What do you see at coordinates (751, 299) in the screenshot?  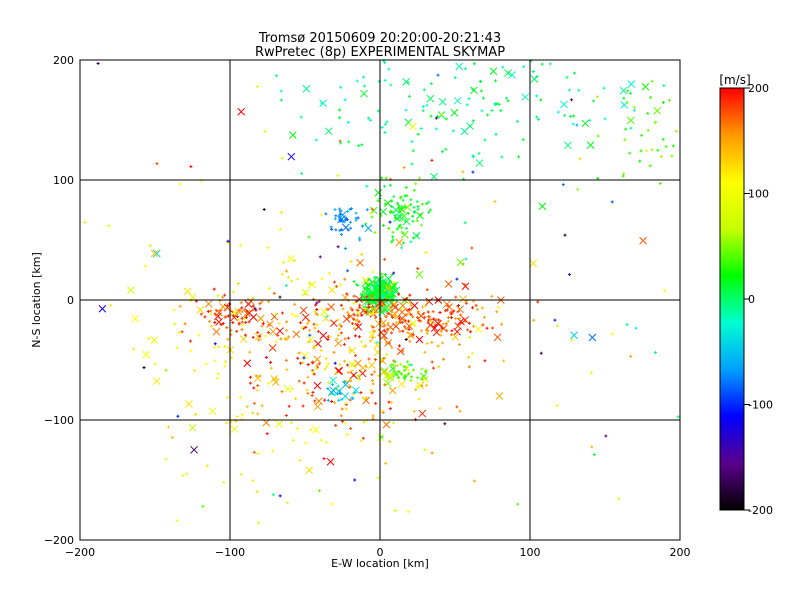 I see `colorbar-tick-label: 0` at bounding box center [751, 299].